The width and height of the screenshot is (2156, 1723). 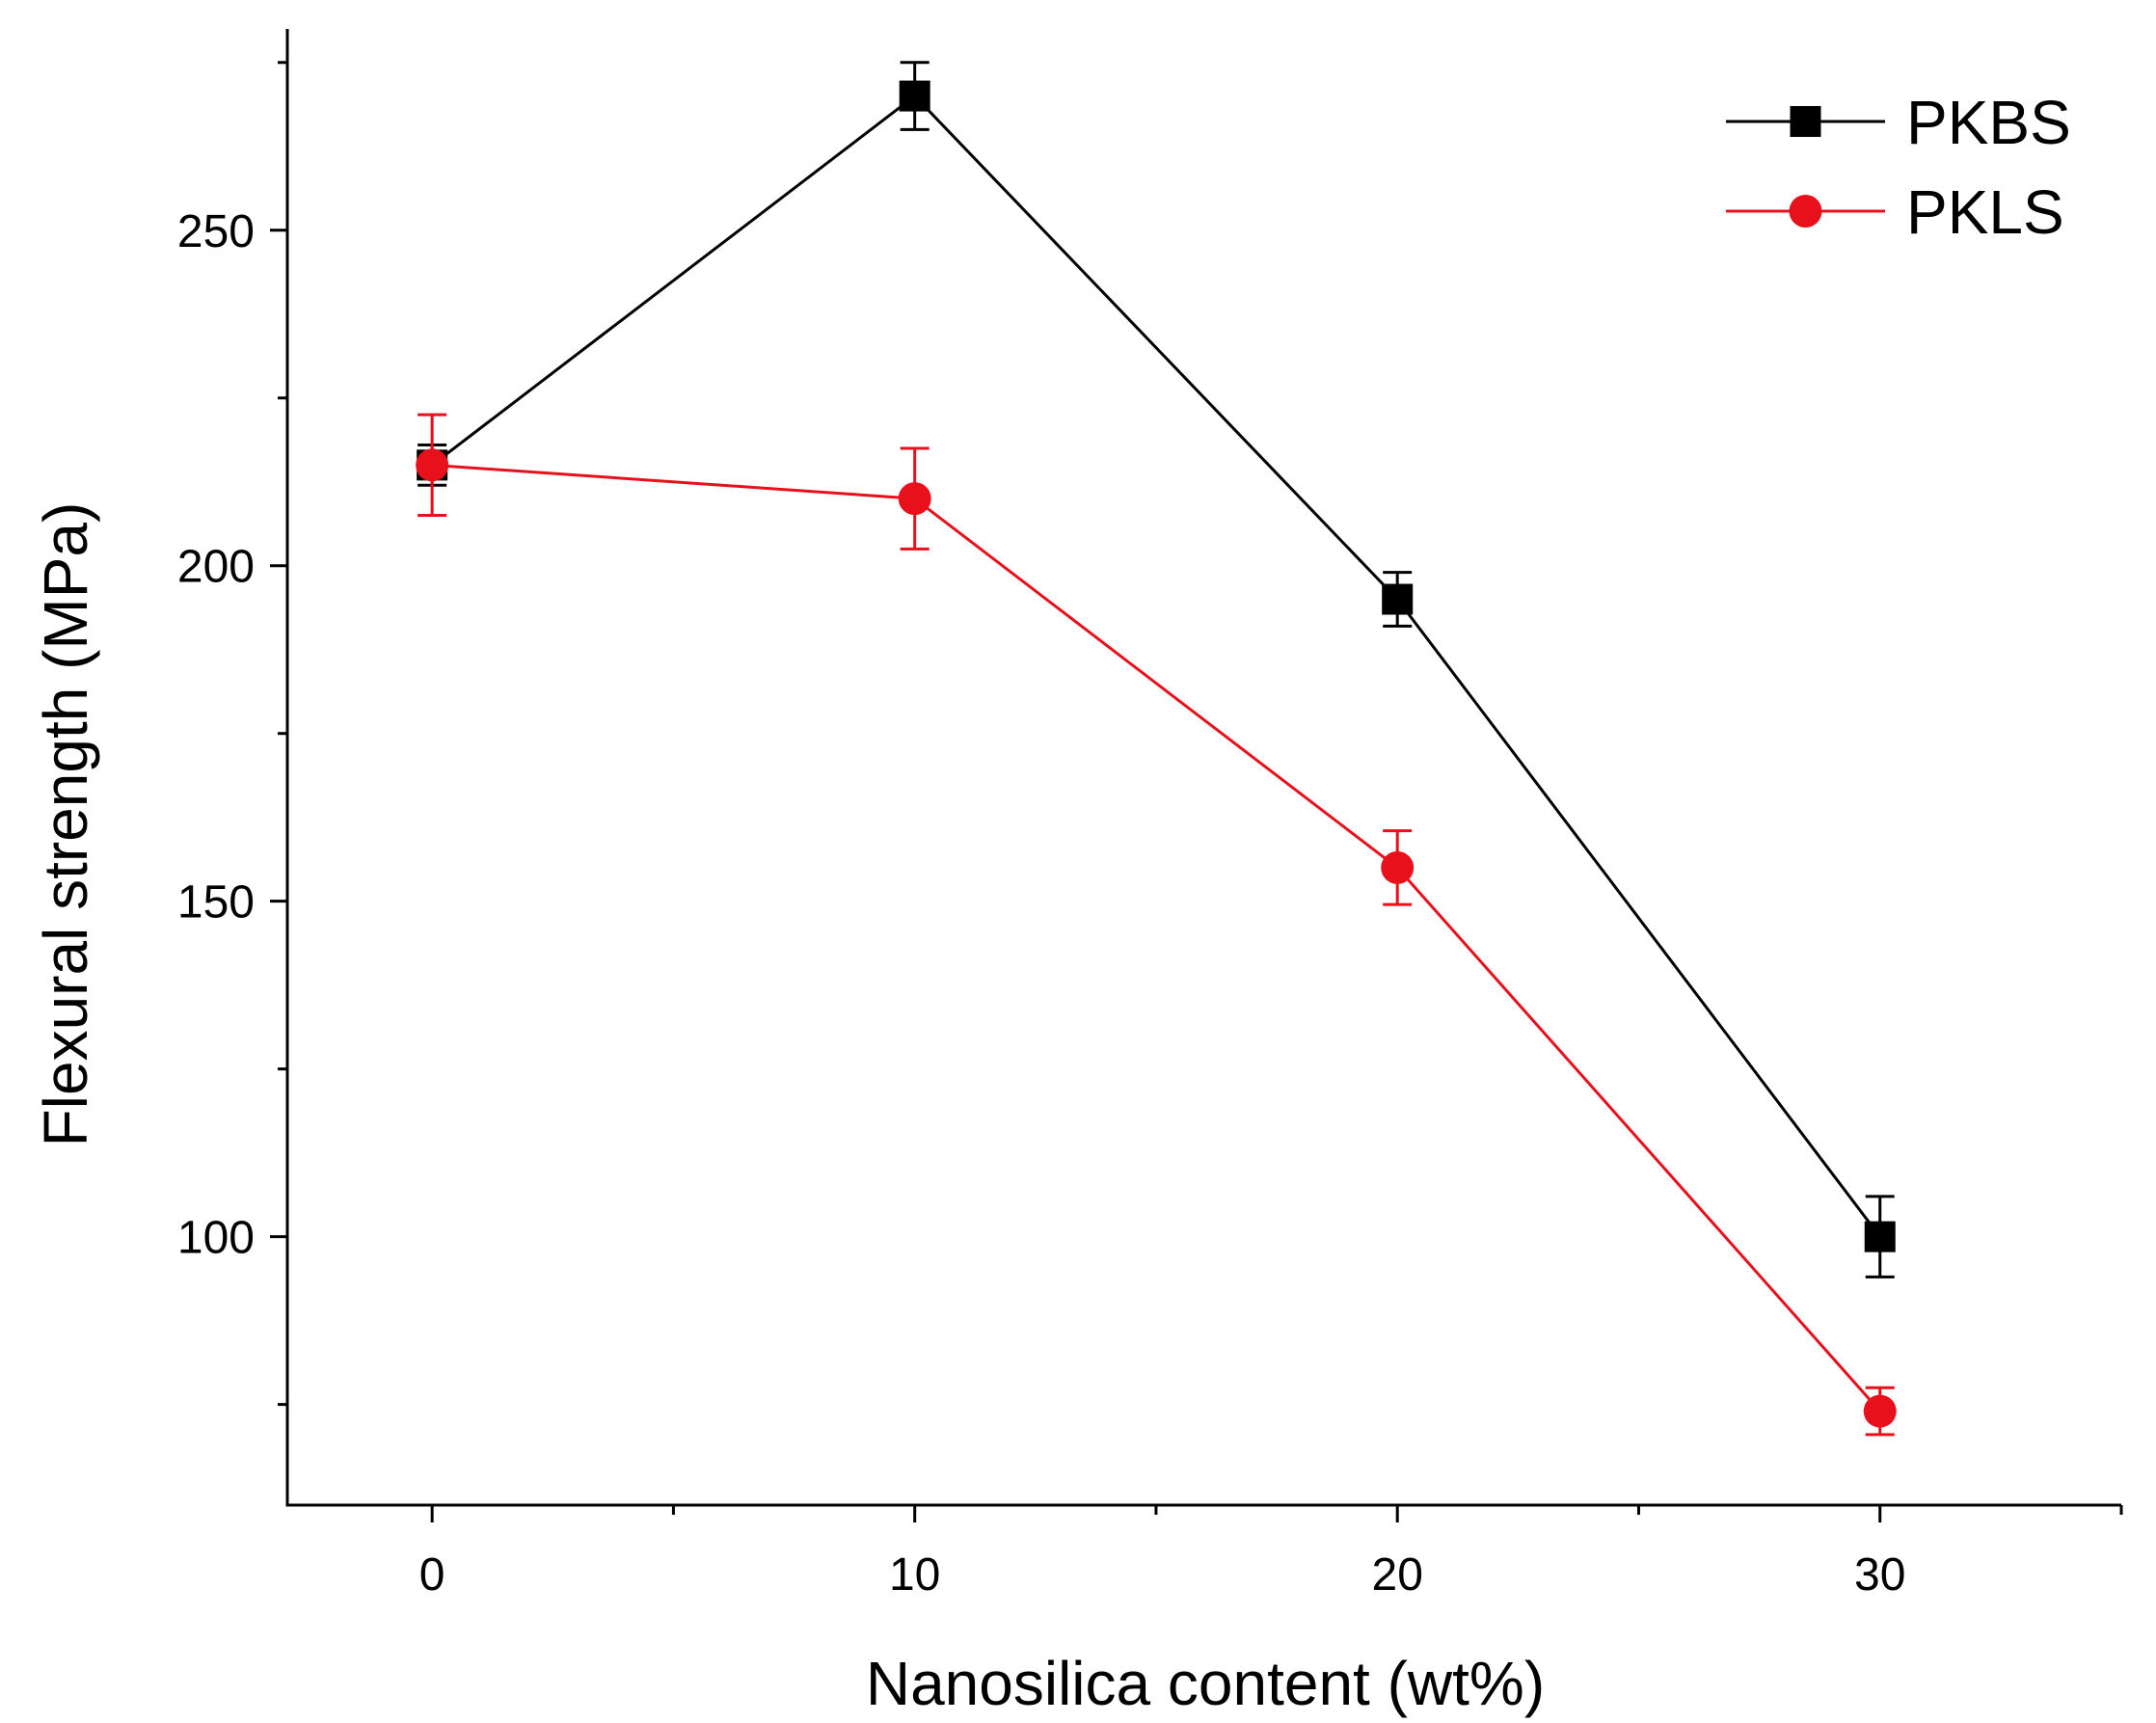 I want to click on x-tick-label: 20, so click(x=1397, y=1575).